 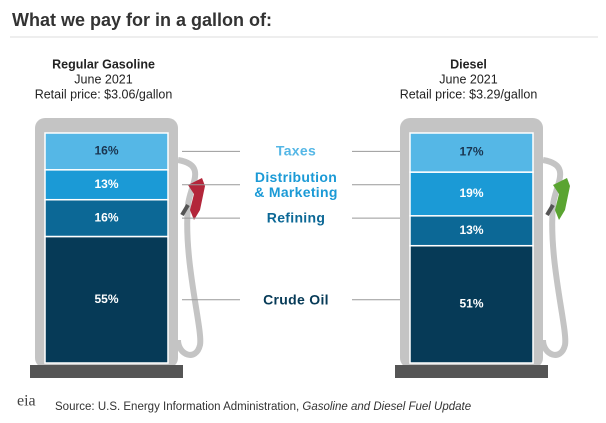 What do you see at coordinates (296, 150) in the screenshot?
I see `legend-label: Taxes` at bounding box center [296, 150].